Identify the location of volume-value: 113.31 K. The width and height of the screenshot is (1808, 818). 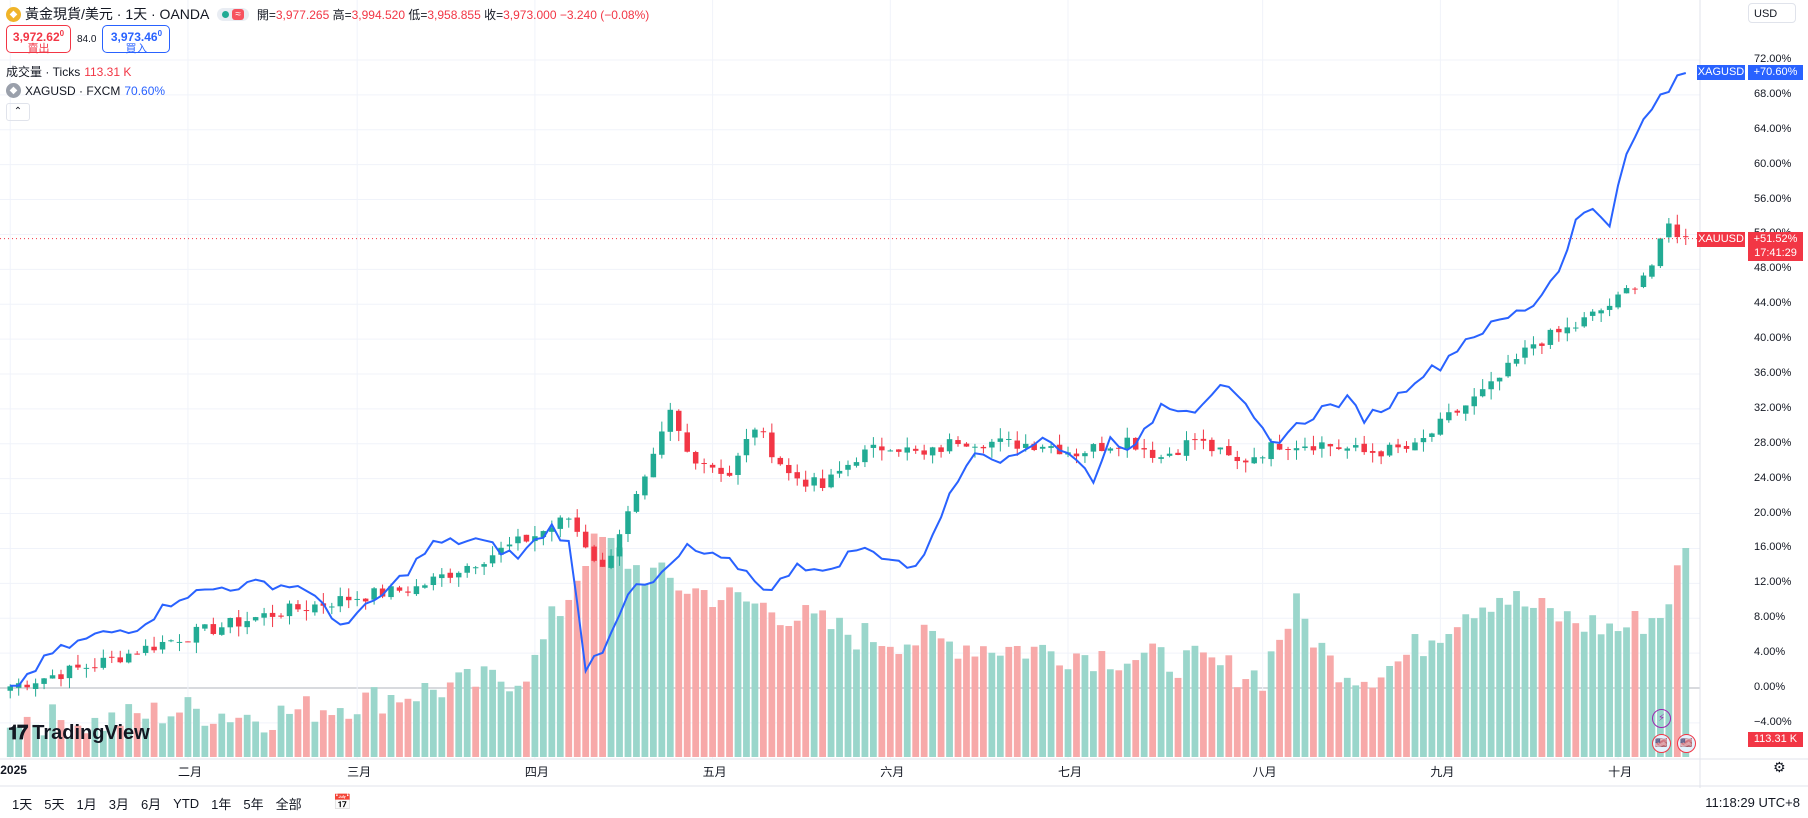
(108, 71).